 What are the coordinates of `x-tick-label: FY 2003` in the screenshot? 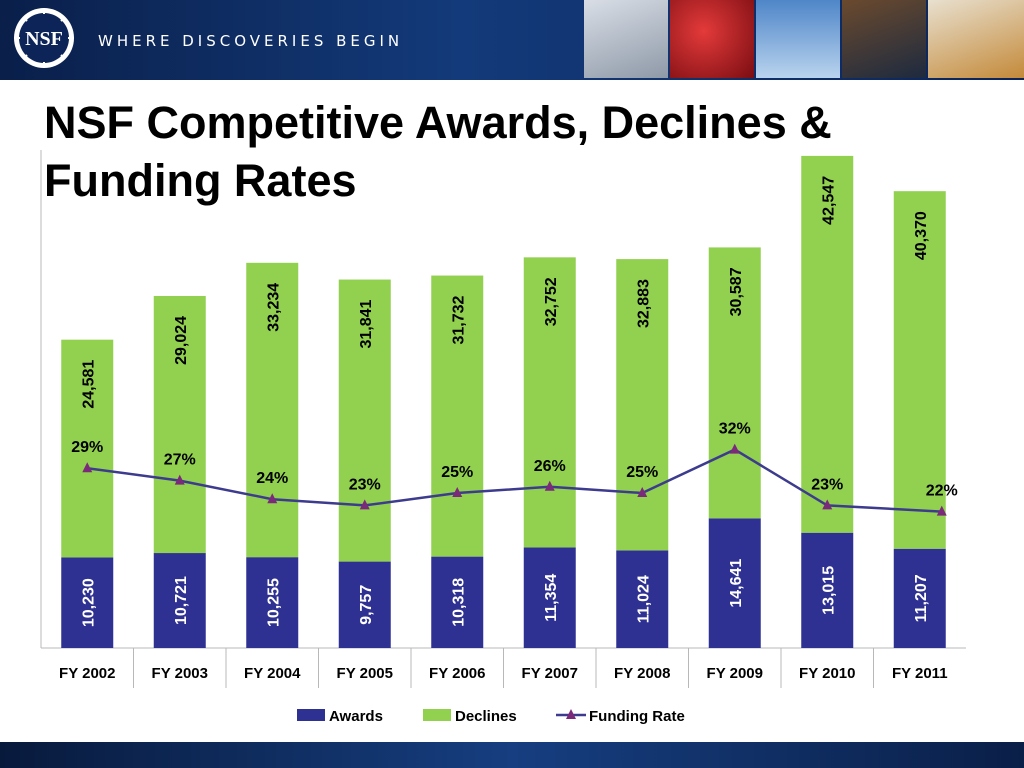 It's located at (180, 673).